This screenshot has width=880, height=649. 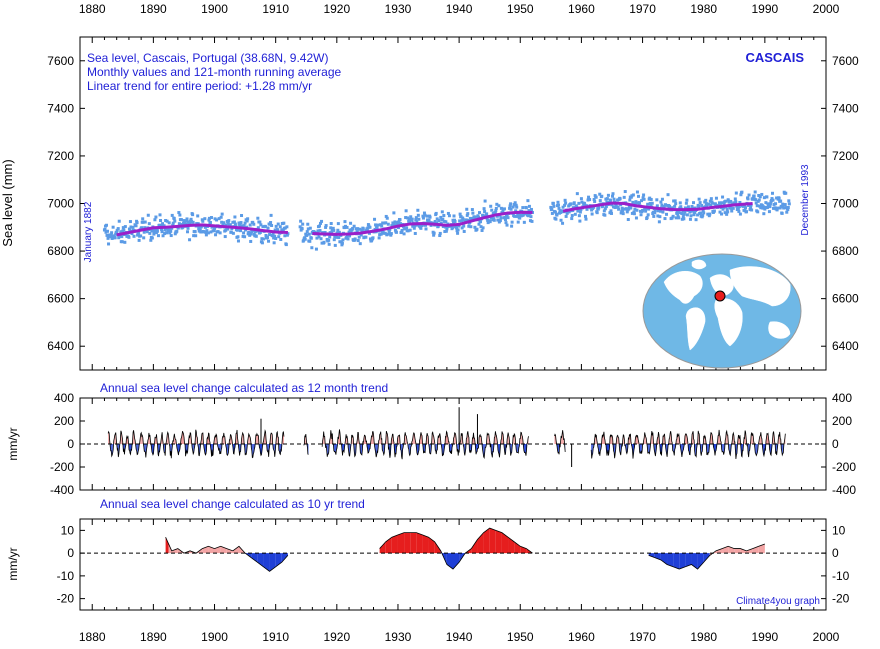 What do you see at coordinates (845, 204) in the screenshot?
I see `y-tick-label-right: 7000` at bounding box center [845, 204].